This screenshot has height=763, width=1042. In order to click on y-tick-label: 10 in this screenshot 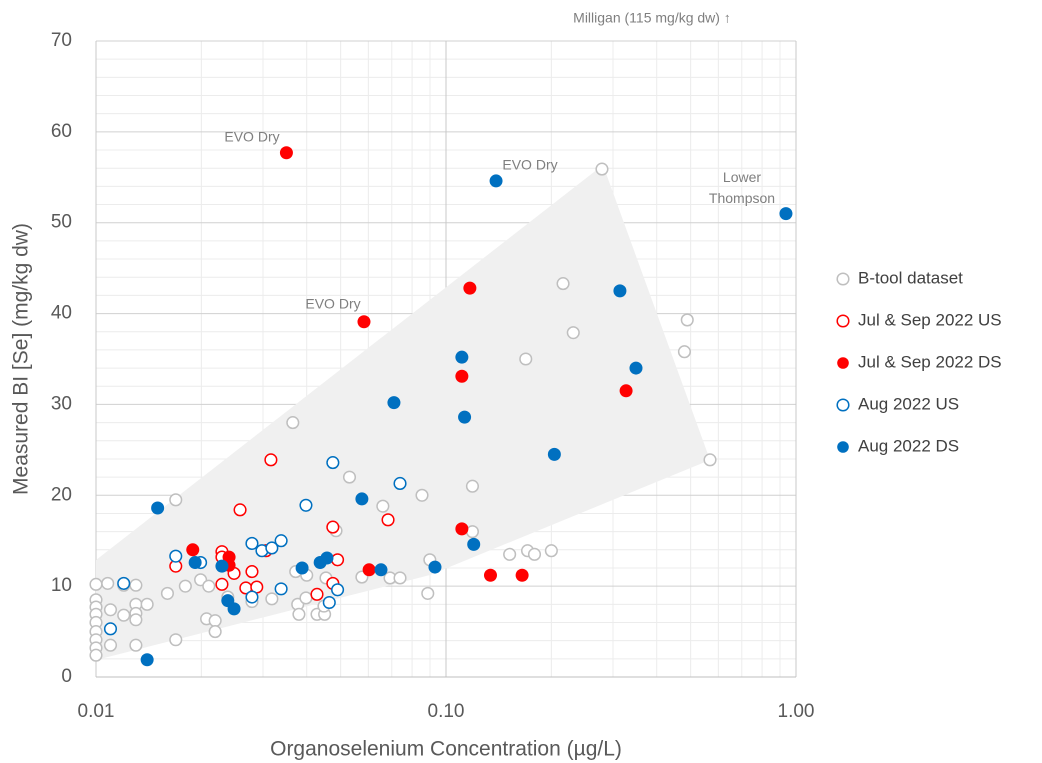, I will do `click(61, 585)`.